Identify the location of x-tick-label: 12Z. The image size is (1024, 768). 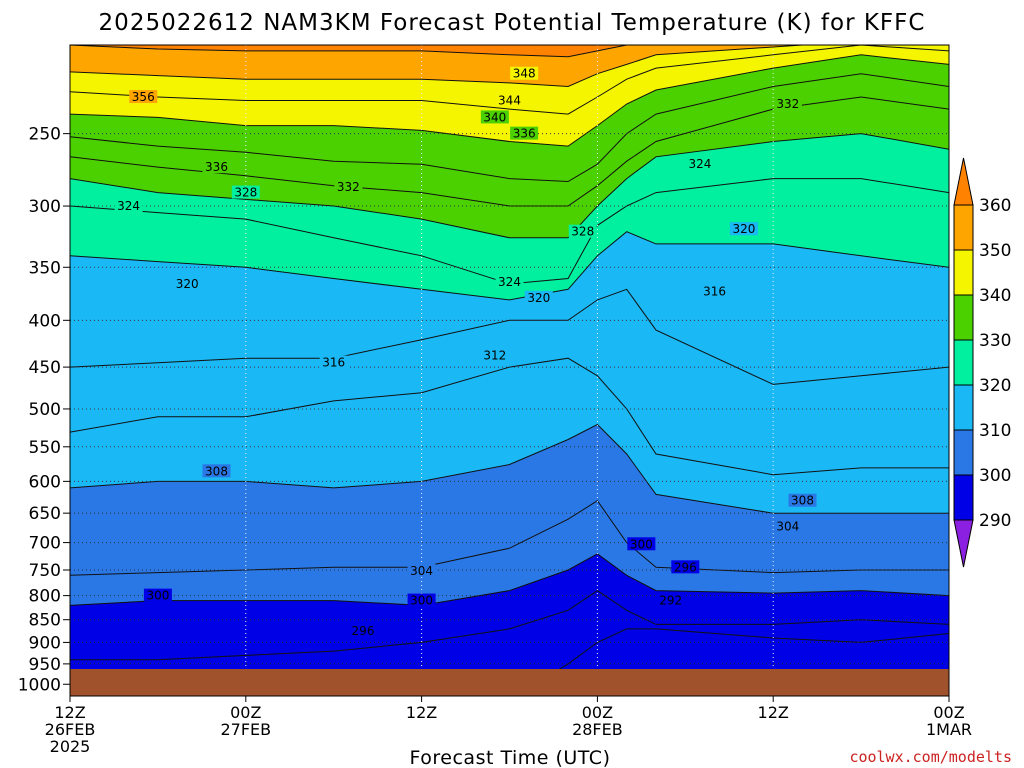
(773, 712).